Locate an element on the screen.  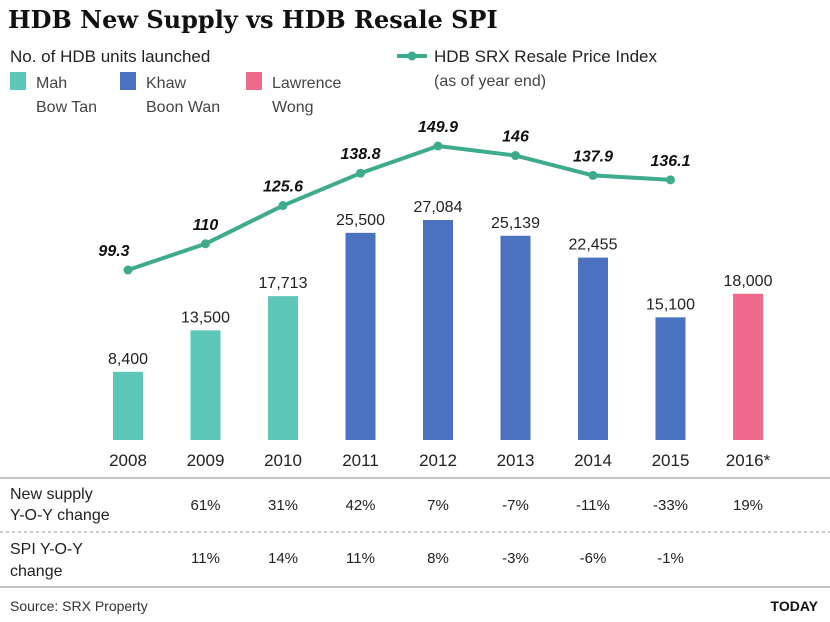
bar-label-2009: 13,500 is located at coordinates (205, 317).